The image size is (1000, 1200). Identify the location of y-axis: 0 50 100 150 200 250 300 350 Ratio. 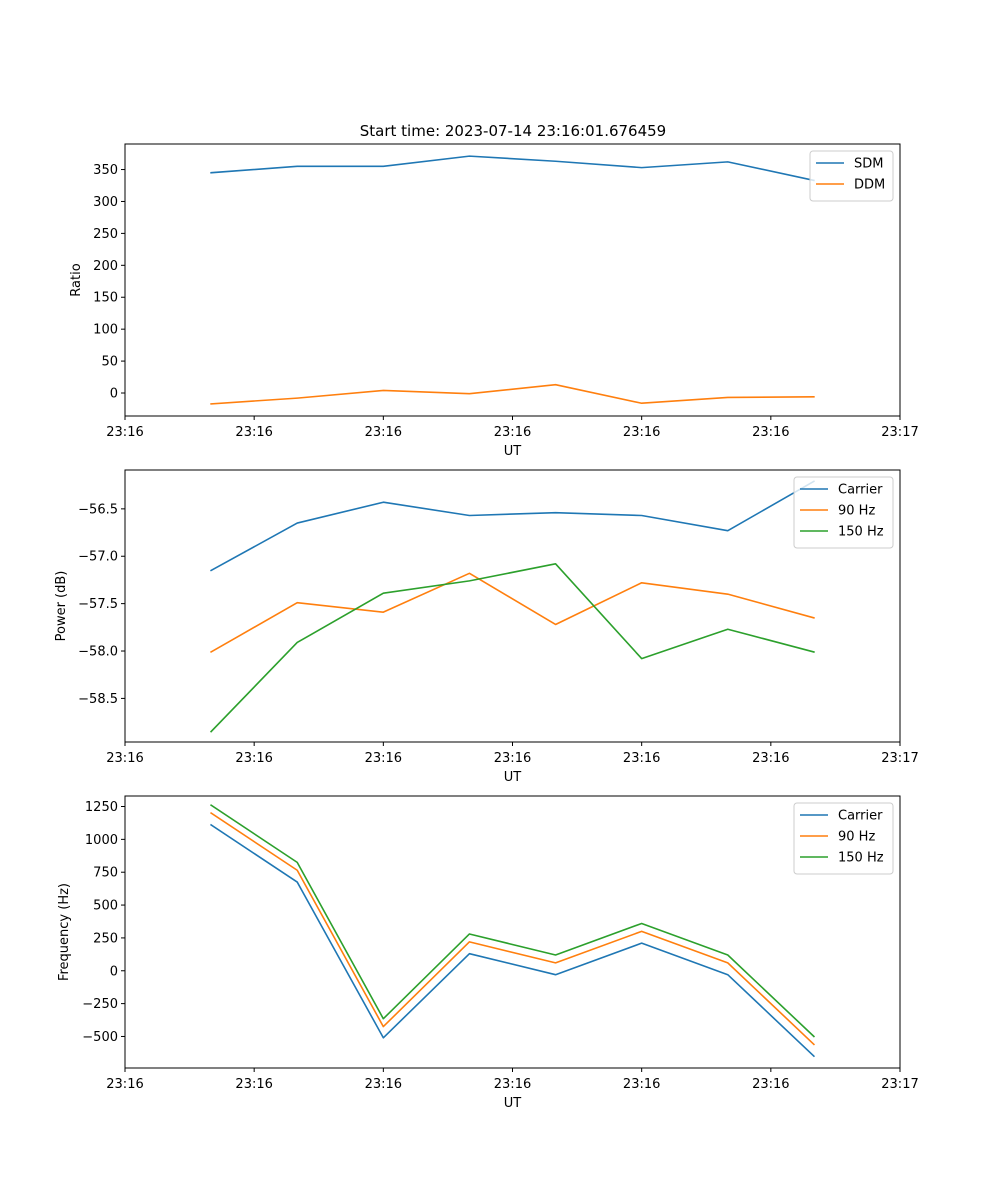
(97, 282).